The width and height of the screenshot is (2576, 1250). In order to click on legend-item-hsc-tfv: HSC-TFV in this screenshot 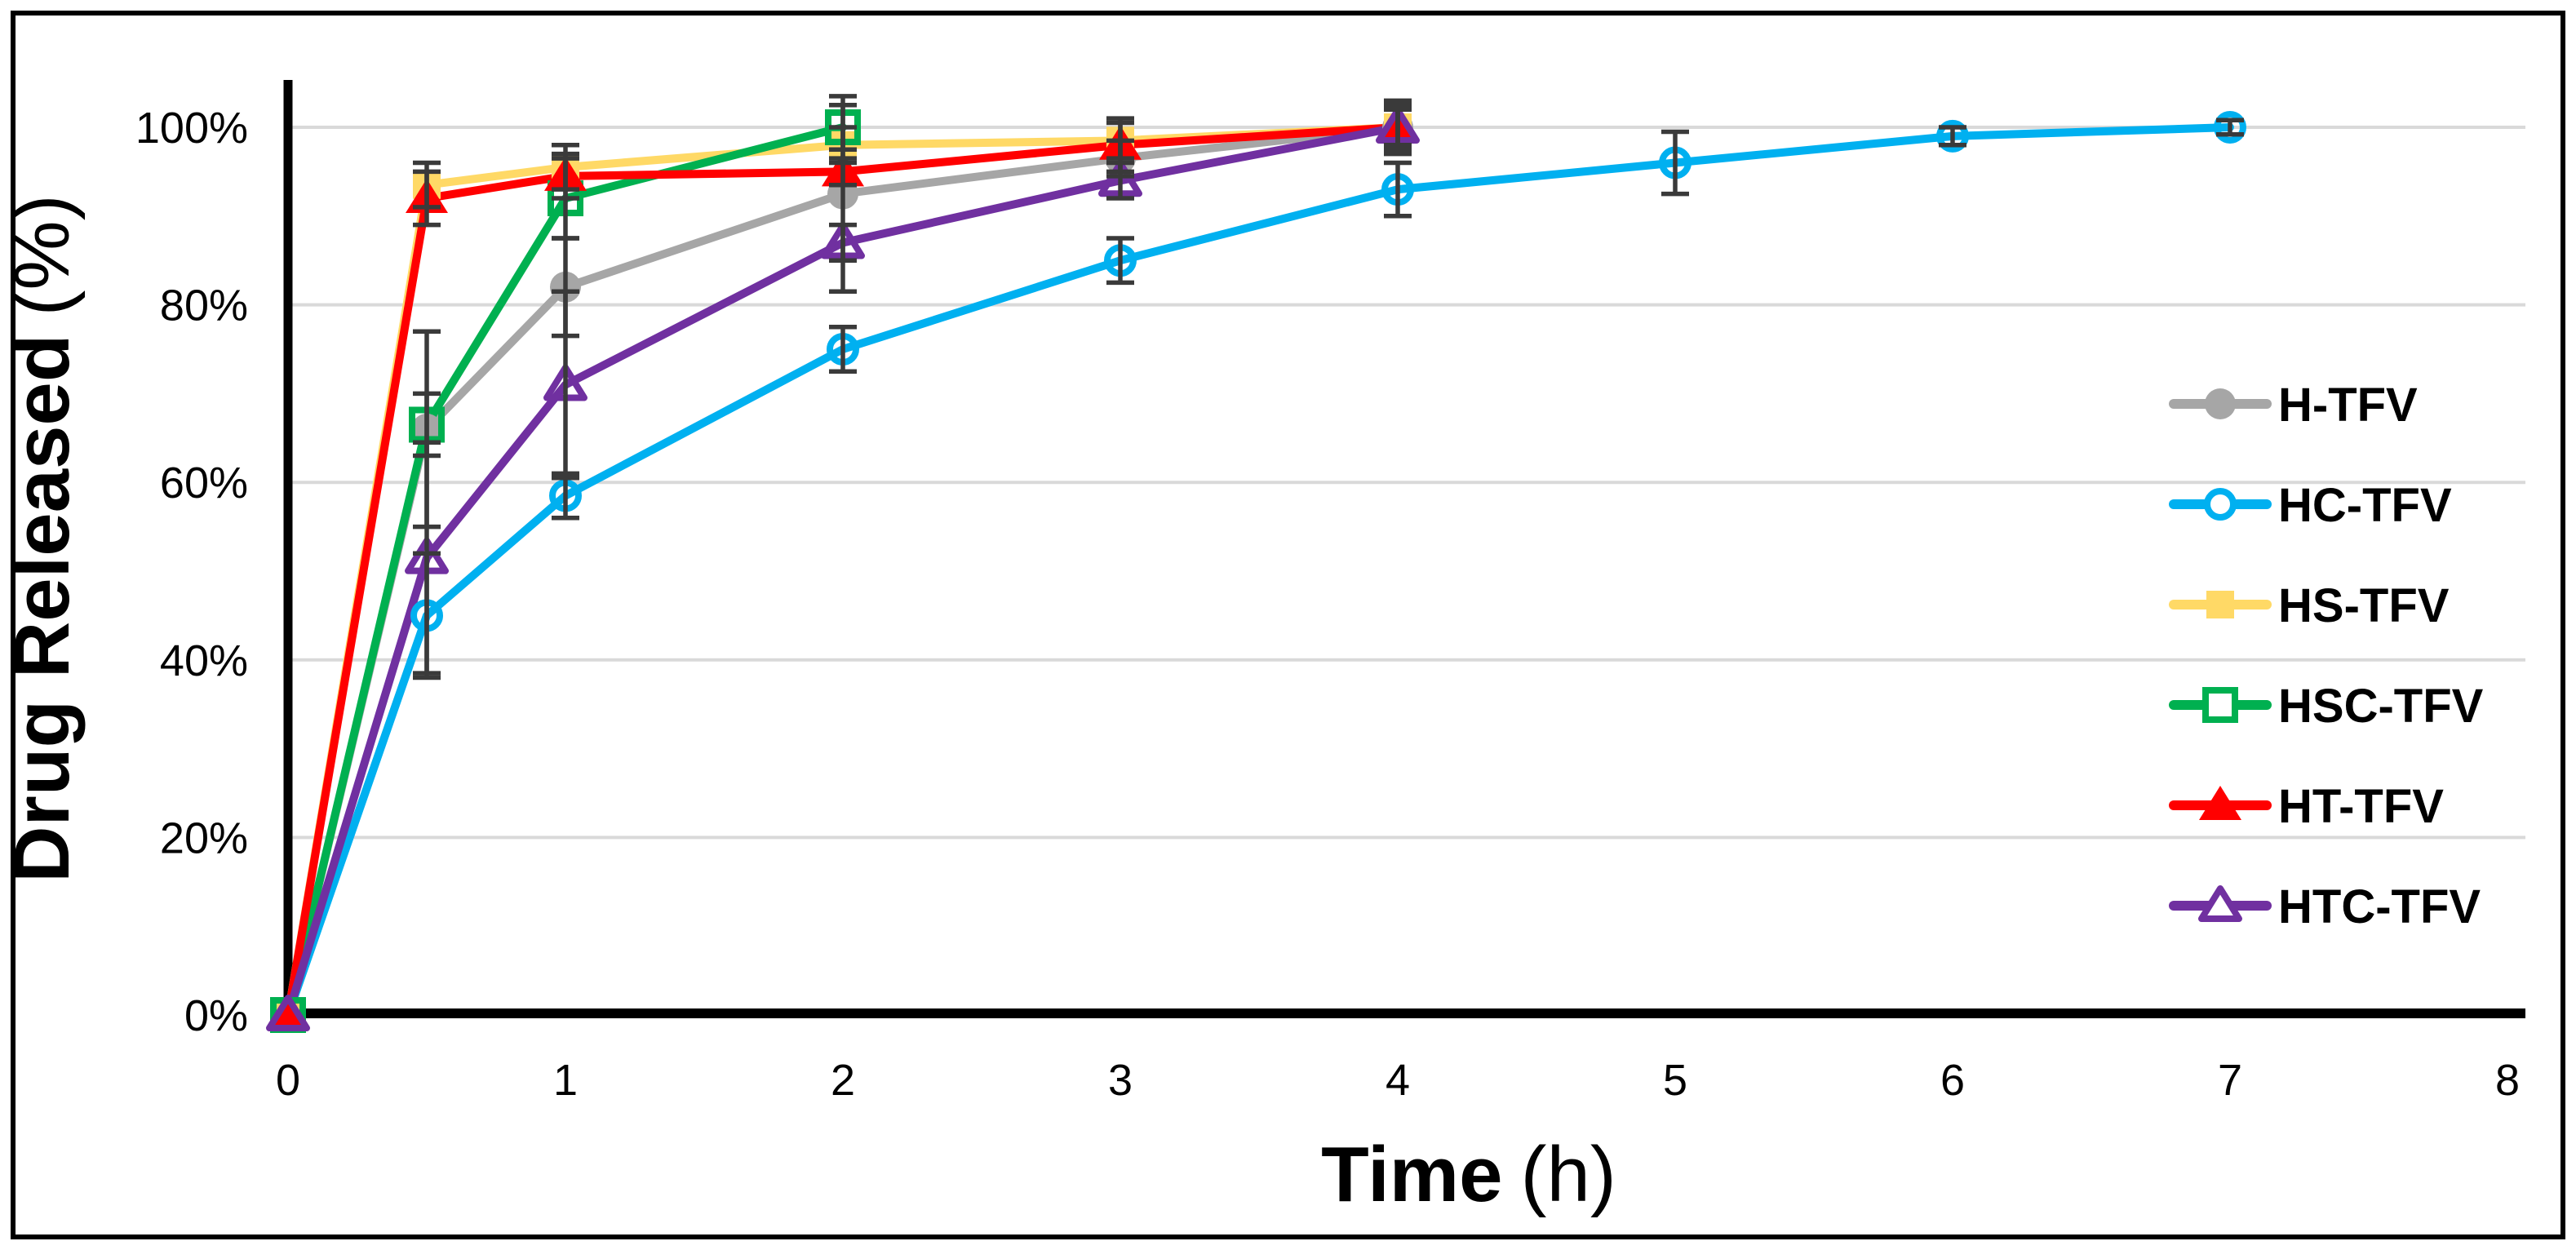, I will do `click(2326, 706)`.